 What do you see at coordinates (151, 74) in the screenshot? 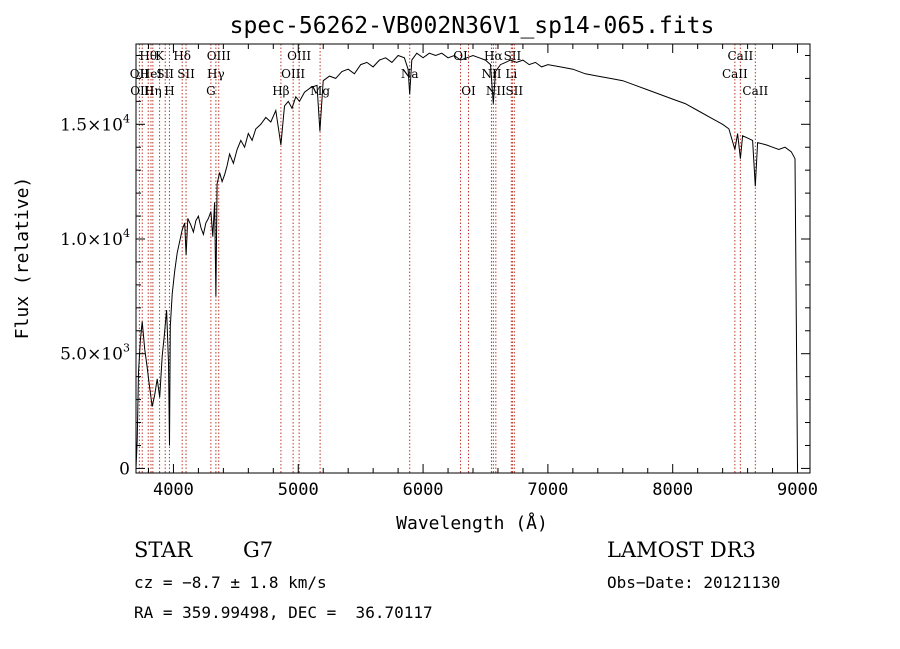
I see `line-marker-label: HeI` at bounding box center [151, 74].